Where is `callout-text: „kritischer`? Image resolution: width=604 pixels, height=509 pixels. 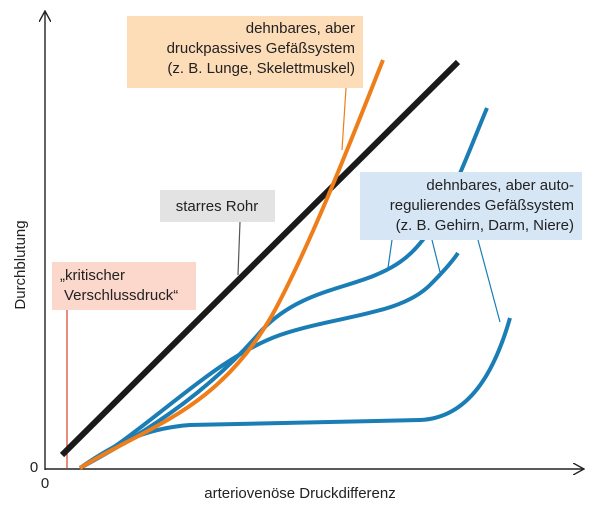 callout-text: „kritischer is located at coordinates (92, 275).